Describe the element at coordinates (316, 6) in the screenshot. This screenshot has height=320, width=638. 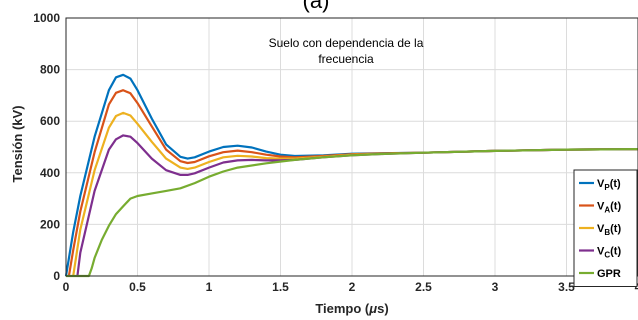
I see `chart-title: (a)` at that location.